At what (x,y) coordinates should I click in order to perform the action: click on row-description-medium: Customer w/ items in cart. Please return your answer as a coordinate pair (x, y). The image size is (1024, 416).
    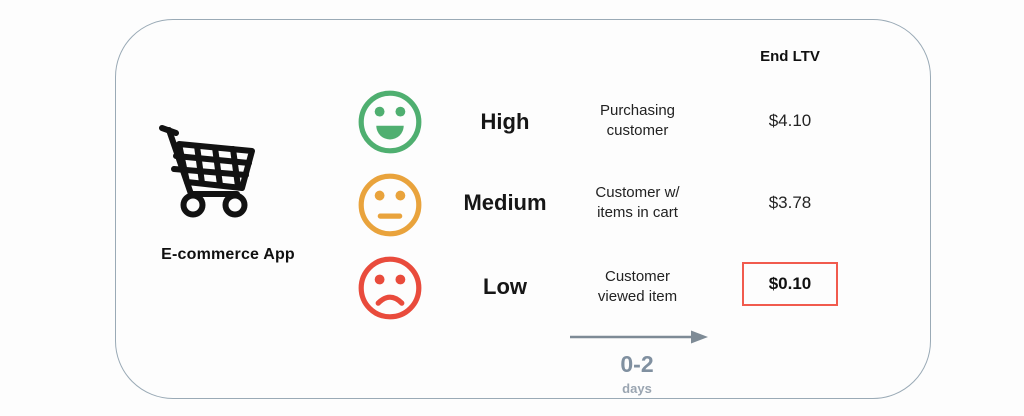
    Looking at the image, I should click on (637, 202).